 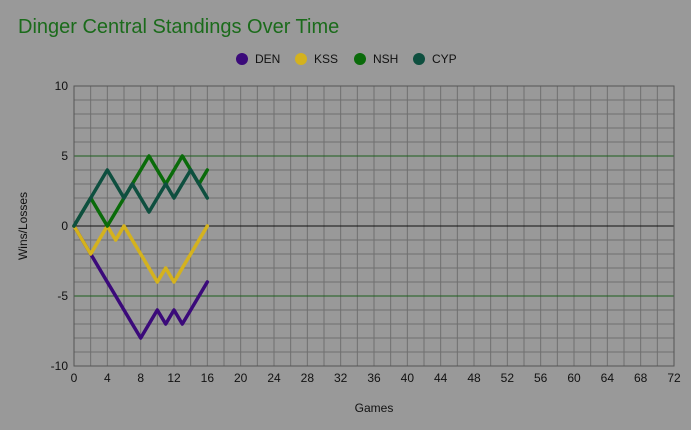 What do you see at coordinates (62, 86) in the screenshot?
I see `y-tick-label: 10` at bounding box center [62, 86].